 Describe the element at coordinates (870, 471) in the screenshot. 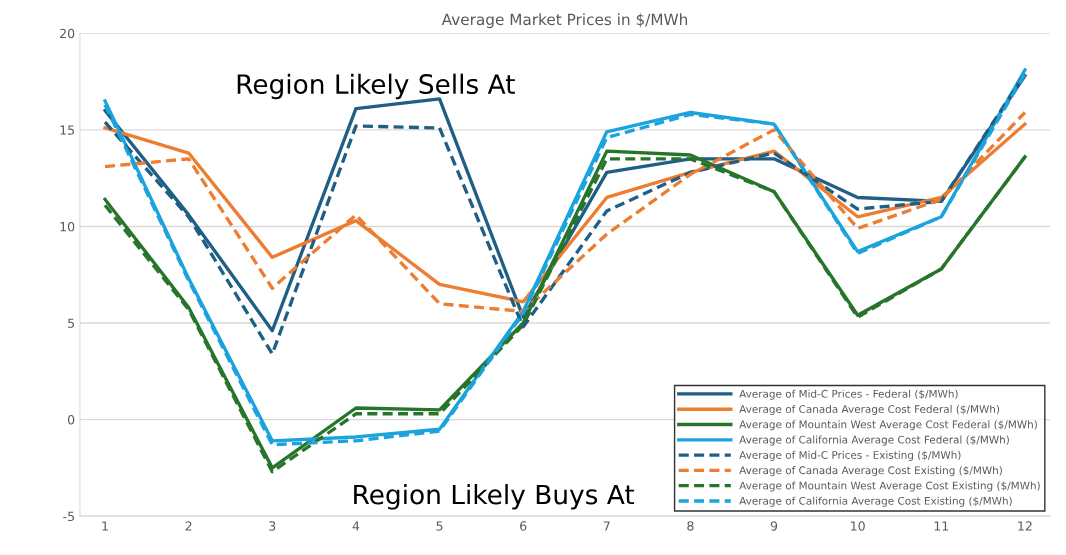

I see `legend-label: Average of Canada Average Cost Existing ($/MWh)` at that location.